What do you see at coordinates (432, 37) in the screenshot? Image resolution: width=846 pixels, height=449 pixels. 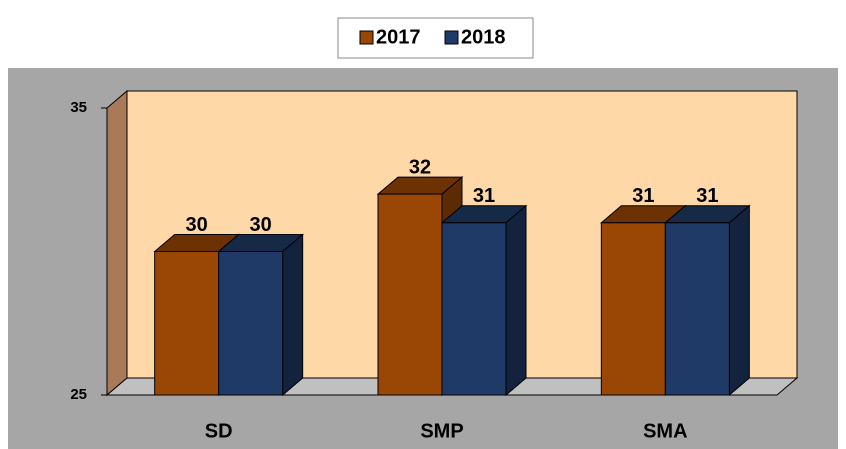 I see `legend: 2017 2018` at bounding box center [432, 37].